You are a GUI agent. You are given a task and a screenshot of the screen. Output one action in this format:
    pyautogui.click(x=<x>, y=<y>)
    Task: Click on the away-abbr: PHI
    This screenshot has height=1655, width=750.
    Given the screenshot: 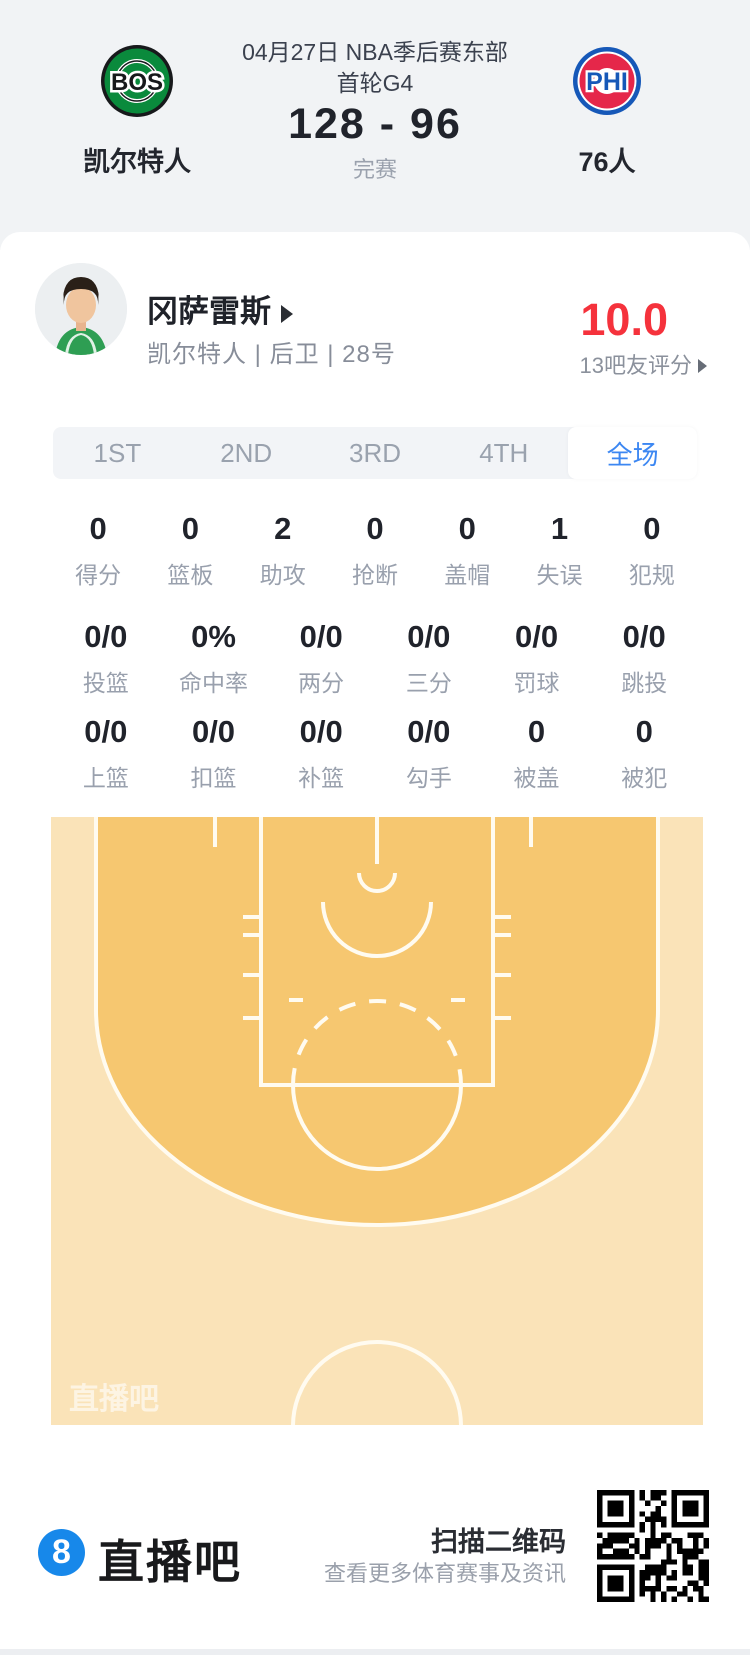 What is the action you would take?
    pyautogui.click(x=607, y=82)
    